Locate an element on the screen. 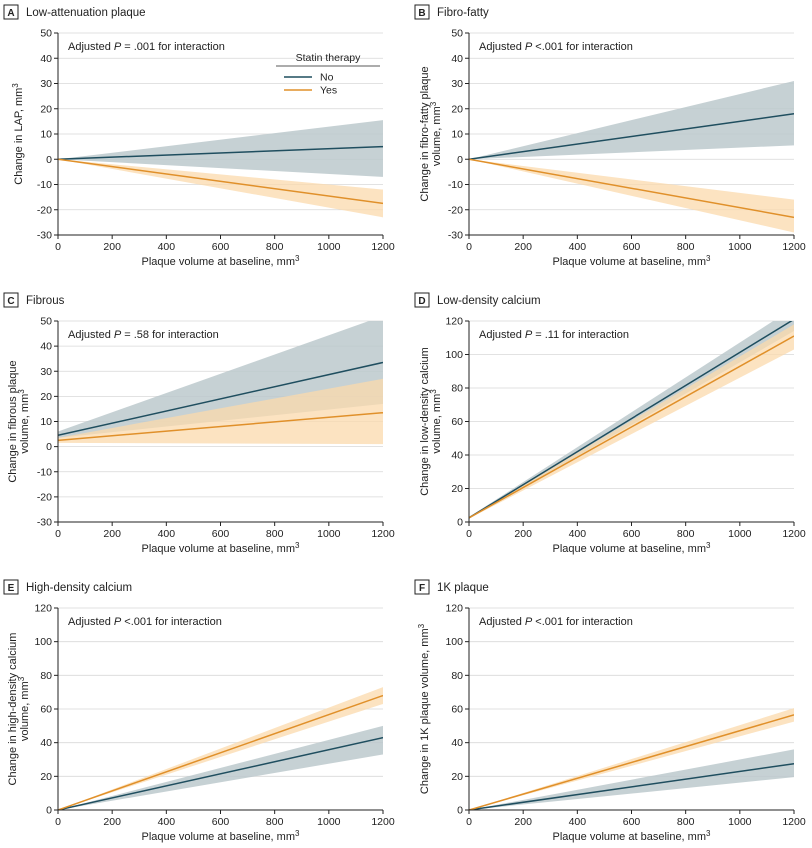 Image resolution: width=812 pixels, height=848 pixels. interaction-p-annotation: Adjusted P = .001 for interaction is located at coordinates (146, 47).